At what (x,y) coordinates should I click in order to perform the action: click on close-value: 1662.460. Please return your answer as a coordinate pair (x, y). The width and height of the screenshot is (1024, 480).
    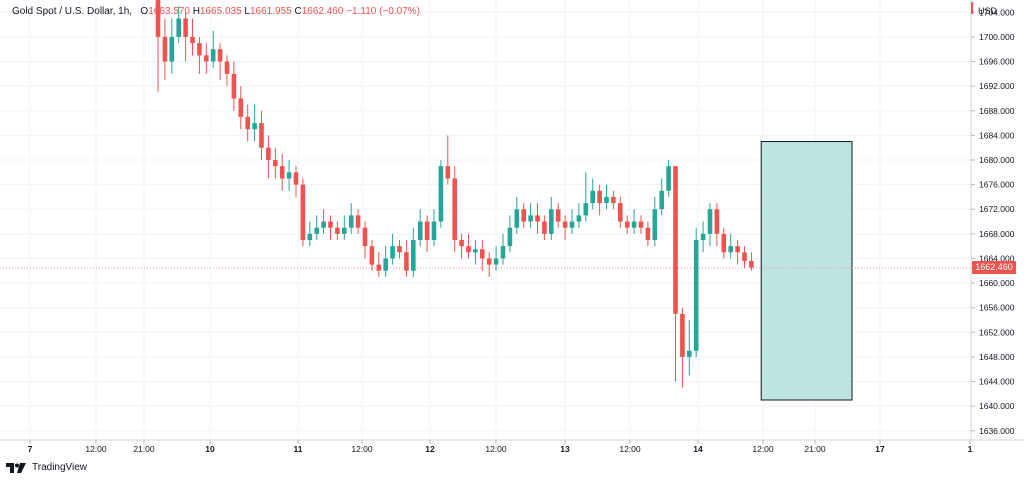
    Looking at the image, I should click on (322, 11).